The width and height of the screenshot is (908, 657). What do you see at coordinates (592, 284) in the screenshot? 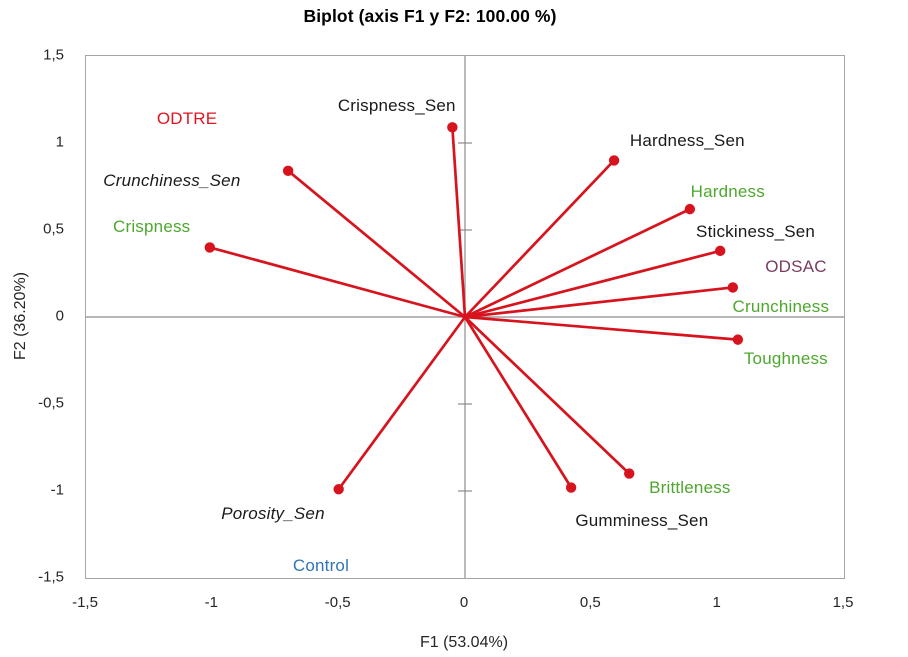
I see `vector-Stickiness_Sen` at bounding box center [592, 284].